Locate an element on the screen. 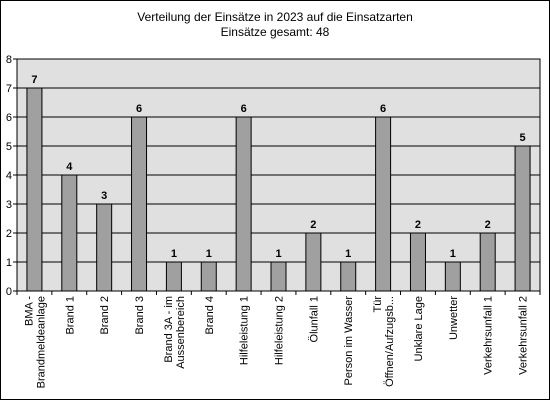  y-tick-label: 8 is located at coordinates (9, 60).